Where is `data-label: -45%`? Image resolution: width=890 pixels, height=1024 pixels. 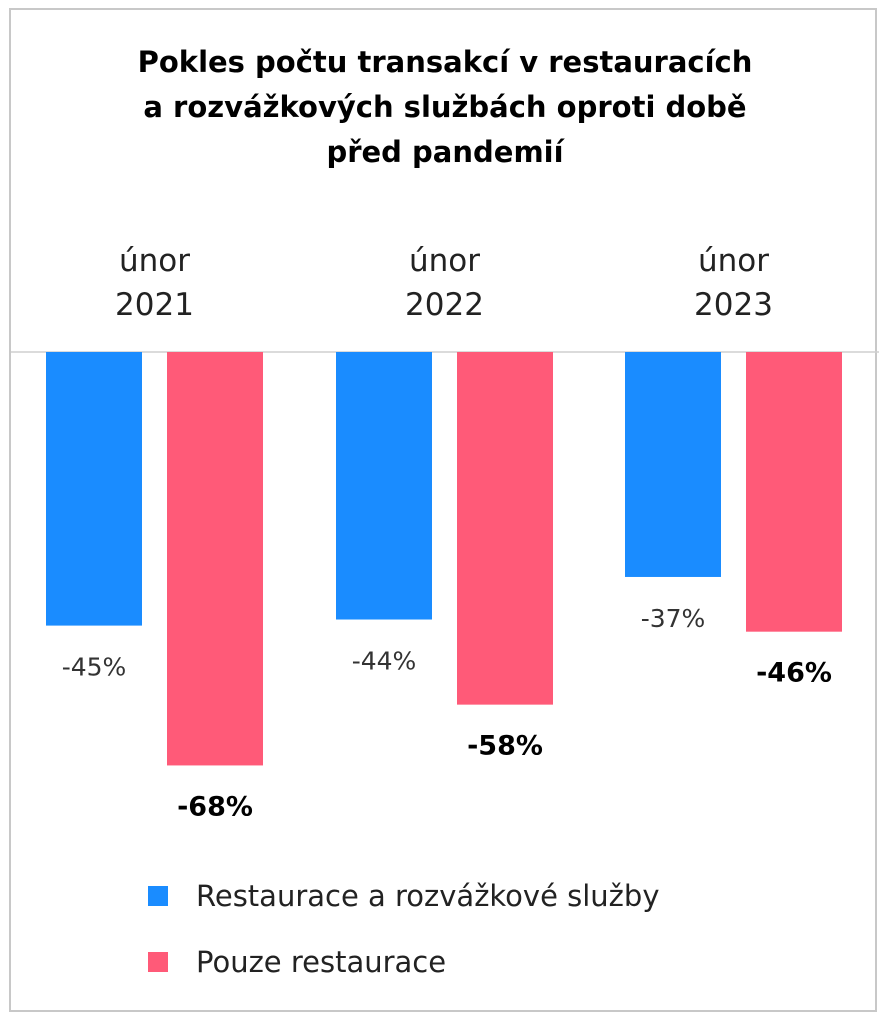 data-label: -45% is located at coordinates (94, 667).